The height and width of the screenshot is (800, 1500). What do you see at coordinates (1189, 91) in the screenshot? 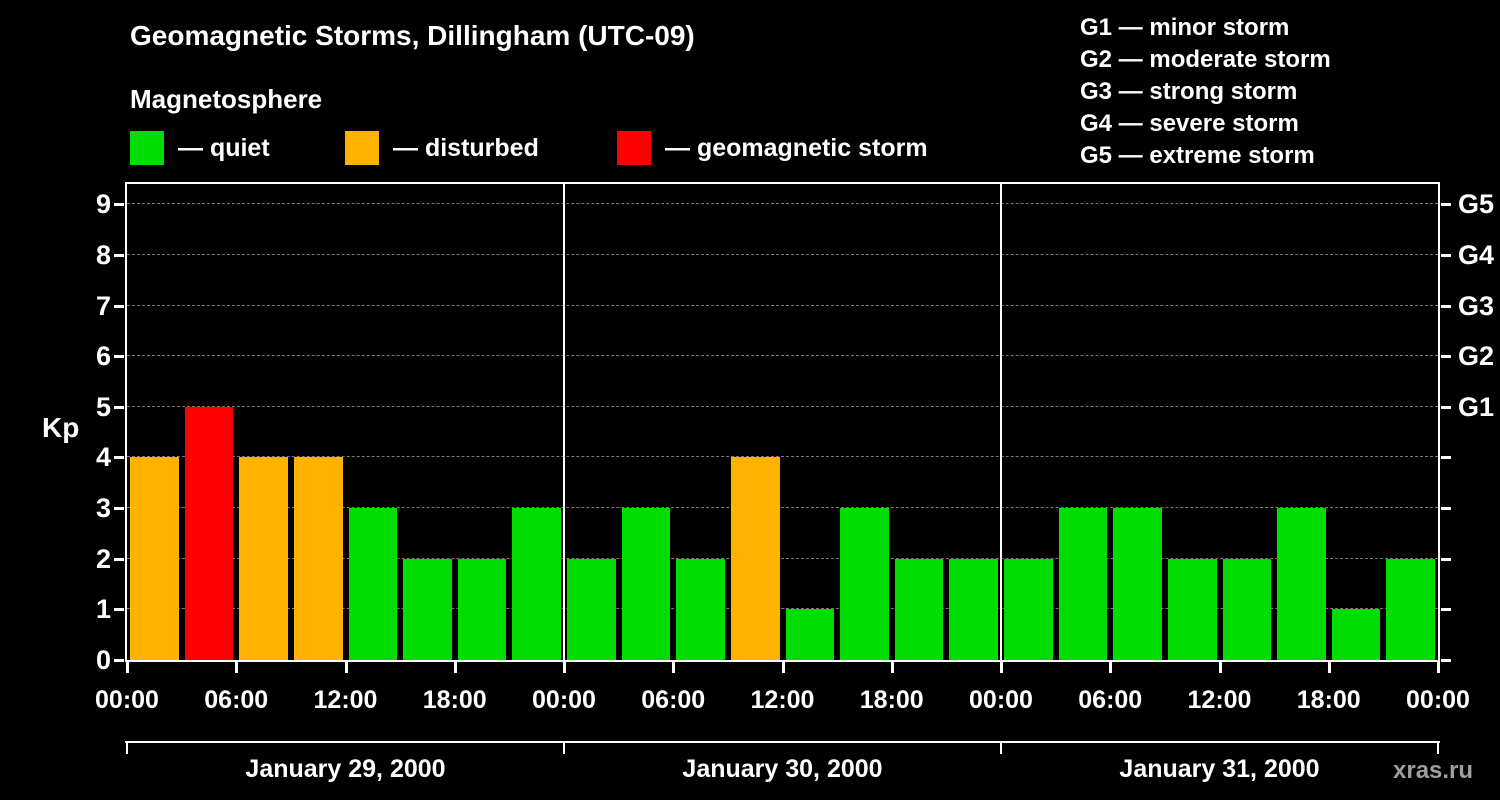
I see `g3-legend-line: G3 — strong storm` at bounding box center [1189, 91].